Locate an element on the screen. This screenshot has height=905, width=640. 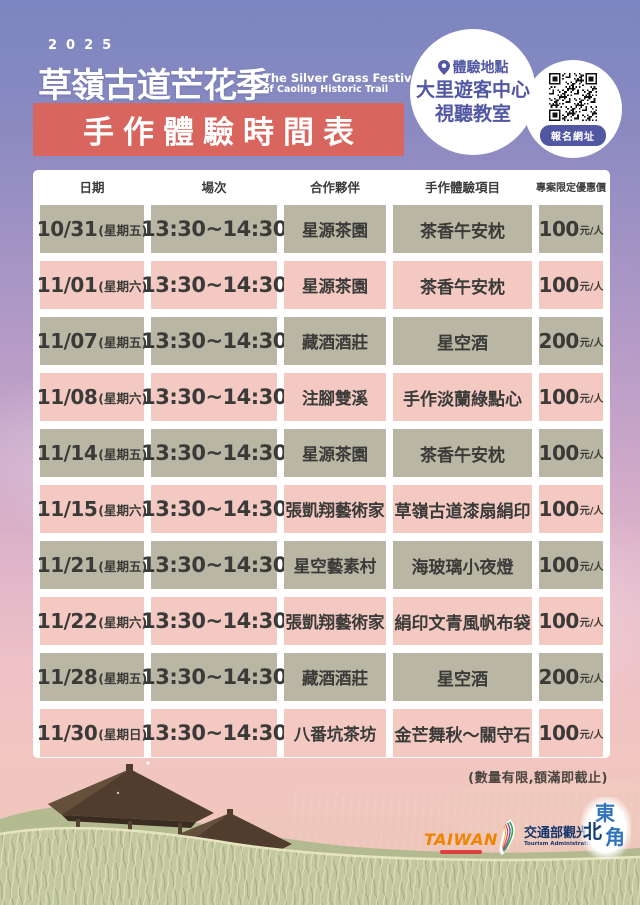
date-cell: 11/22 (星期六) is located at coordinates (92, 621).